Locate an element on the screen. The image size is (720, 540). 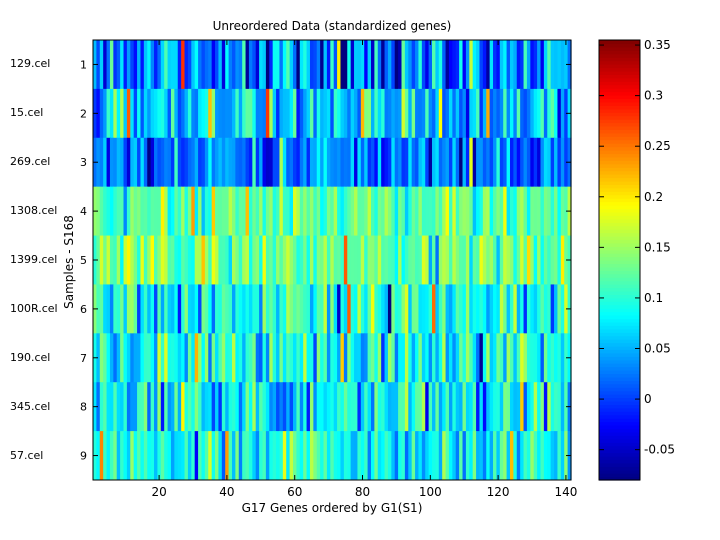
x-tick-label: 20 is located at coordinates (158, 492).